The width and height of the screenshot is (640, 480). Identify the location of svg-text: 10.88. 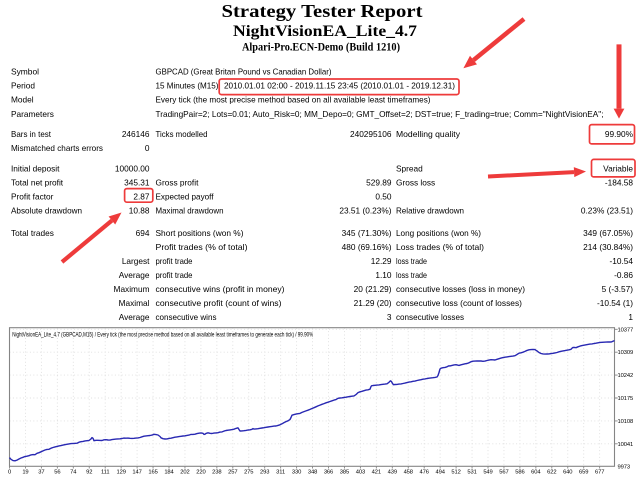
(139, 211).